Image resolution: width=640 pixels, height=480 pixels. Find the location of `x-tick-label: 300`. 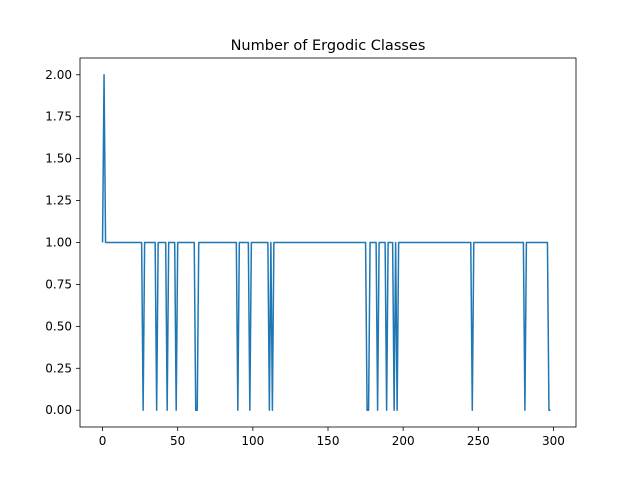

x-tick-label: 300 is located at coordinates (553, 441).